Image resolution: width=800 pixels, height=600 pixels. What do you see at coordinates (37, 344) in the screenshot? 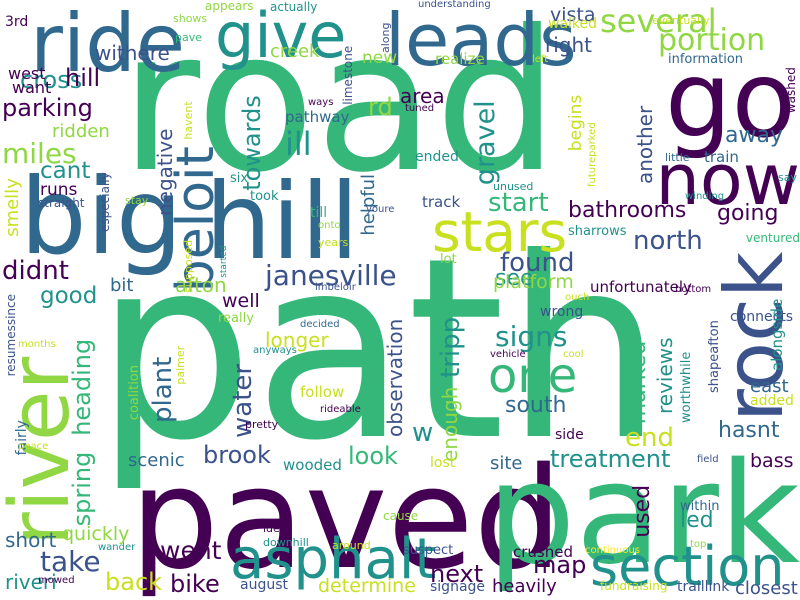
I see `word-months: months` at bounding box center [37, 344].